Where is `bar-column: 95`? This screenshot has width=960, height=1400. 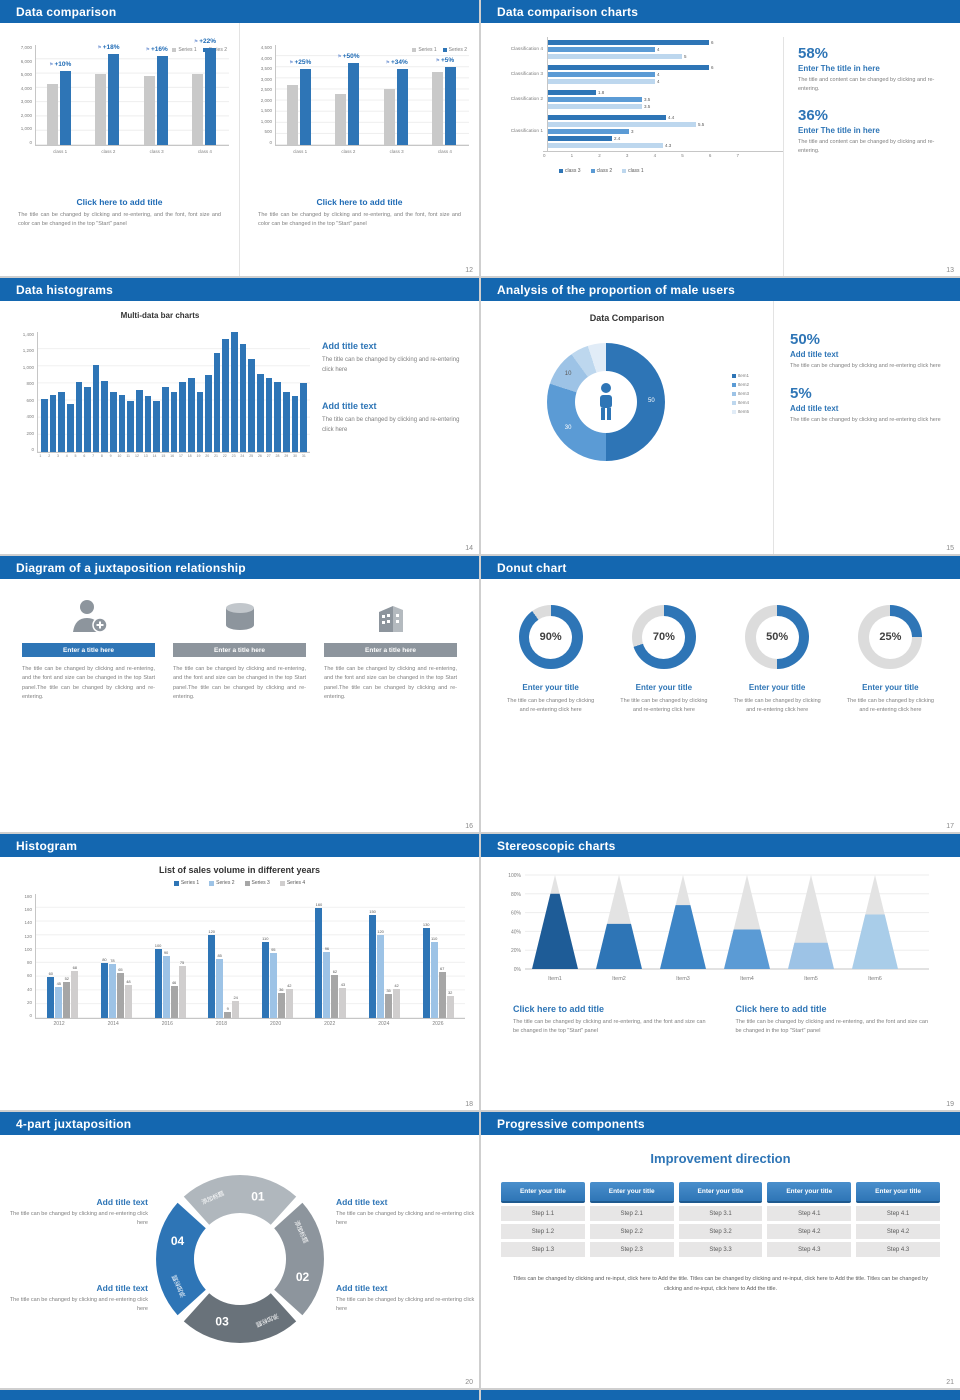 bar-column: 95 is located at coordinates (273, 956).